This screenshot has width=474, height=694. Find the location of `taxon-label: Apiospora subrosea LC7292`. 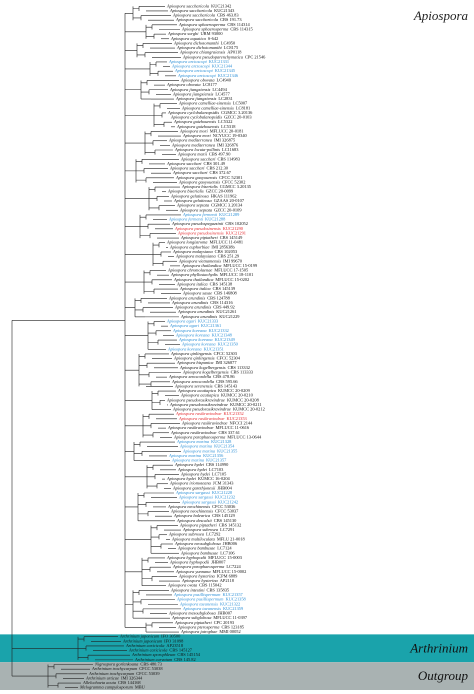

taxon-label: Apiospora subrosea LC7292 is located at coordinates (194, 534).